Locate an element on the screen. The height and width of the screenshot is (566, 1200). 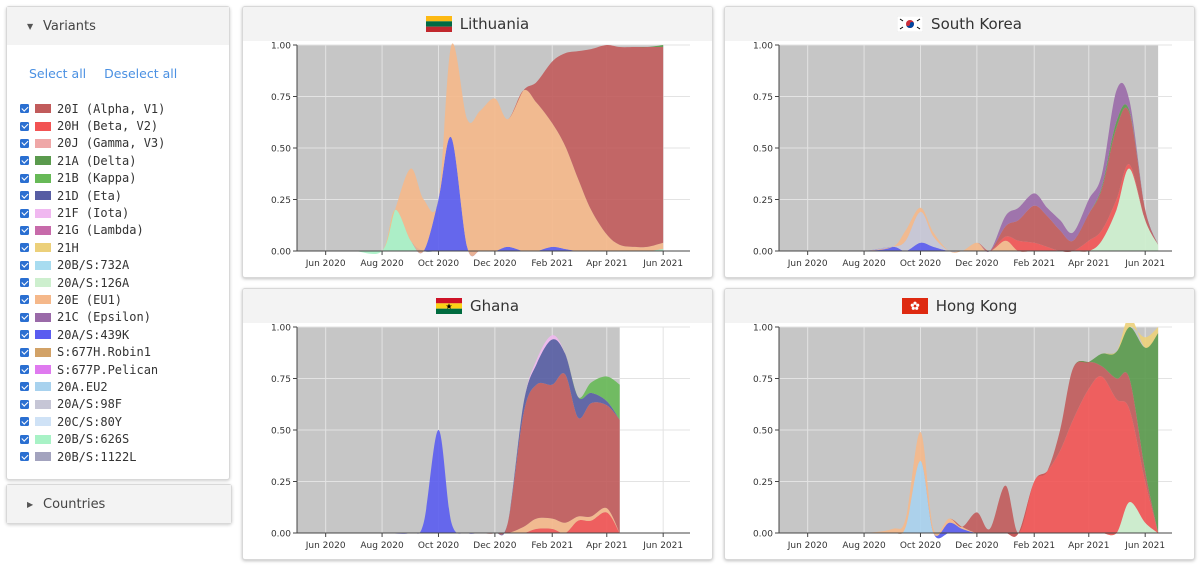
variants-accordion-header: ▼ Variants is located at coordinates (118, 26).